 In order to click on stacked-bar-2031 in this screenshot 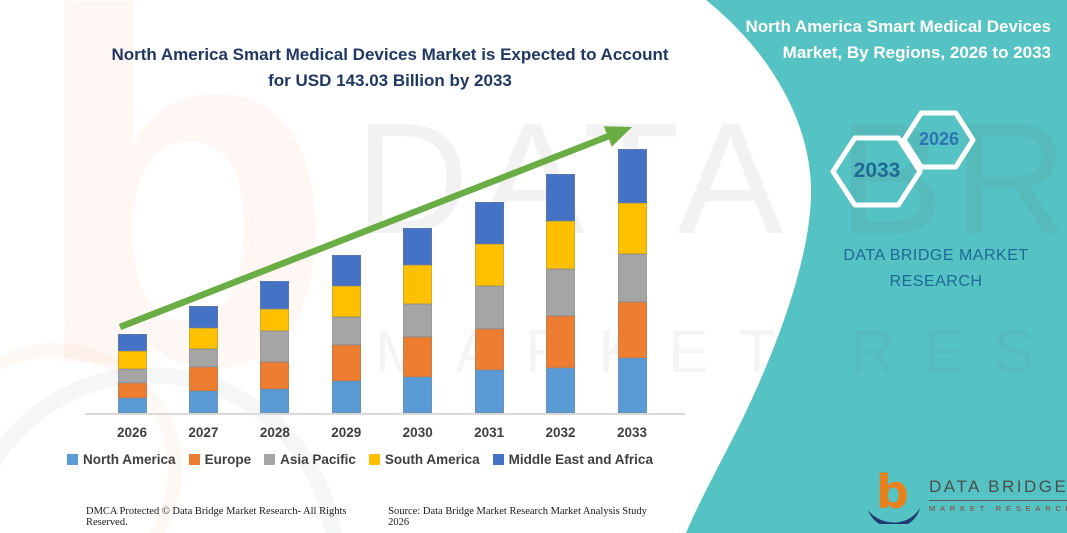, I will do `click(489, 307)`.